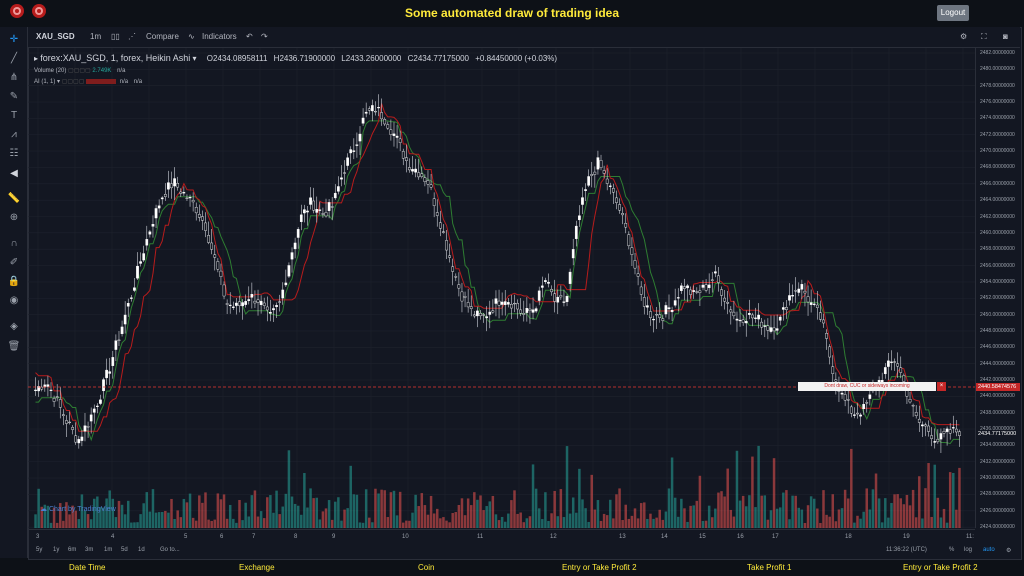  What do you see at coordinates (14, 39) in the screenshot?
I see `crosshair-icon: ✛` at bounding box center [14, 39].